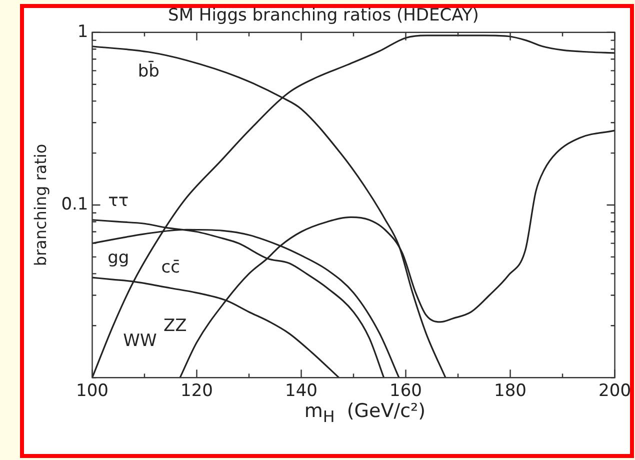 Image resolution: width=635 pixels, height=460 pixels. What do you see at coordinates (510, 391) in the screenshot?
I see `x-tick-label: 180` at bounding box center [510, 391].